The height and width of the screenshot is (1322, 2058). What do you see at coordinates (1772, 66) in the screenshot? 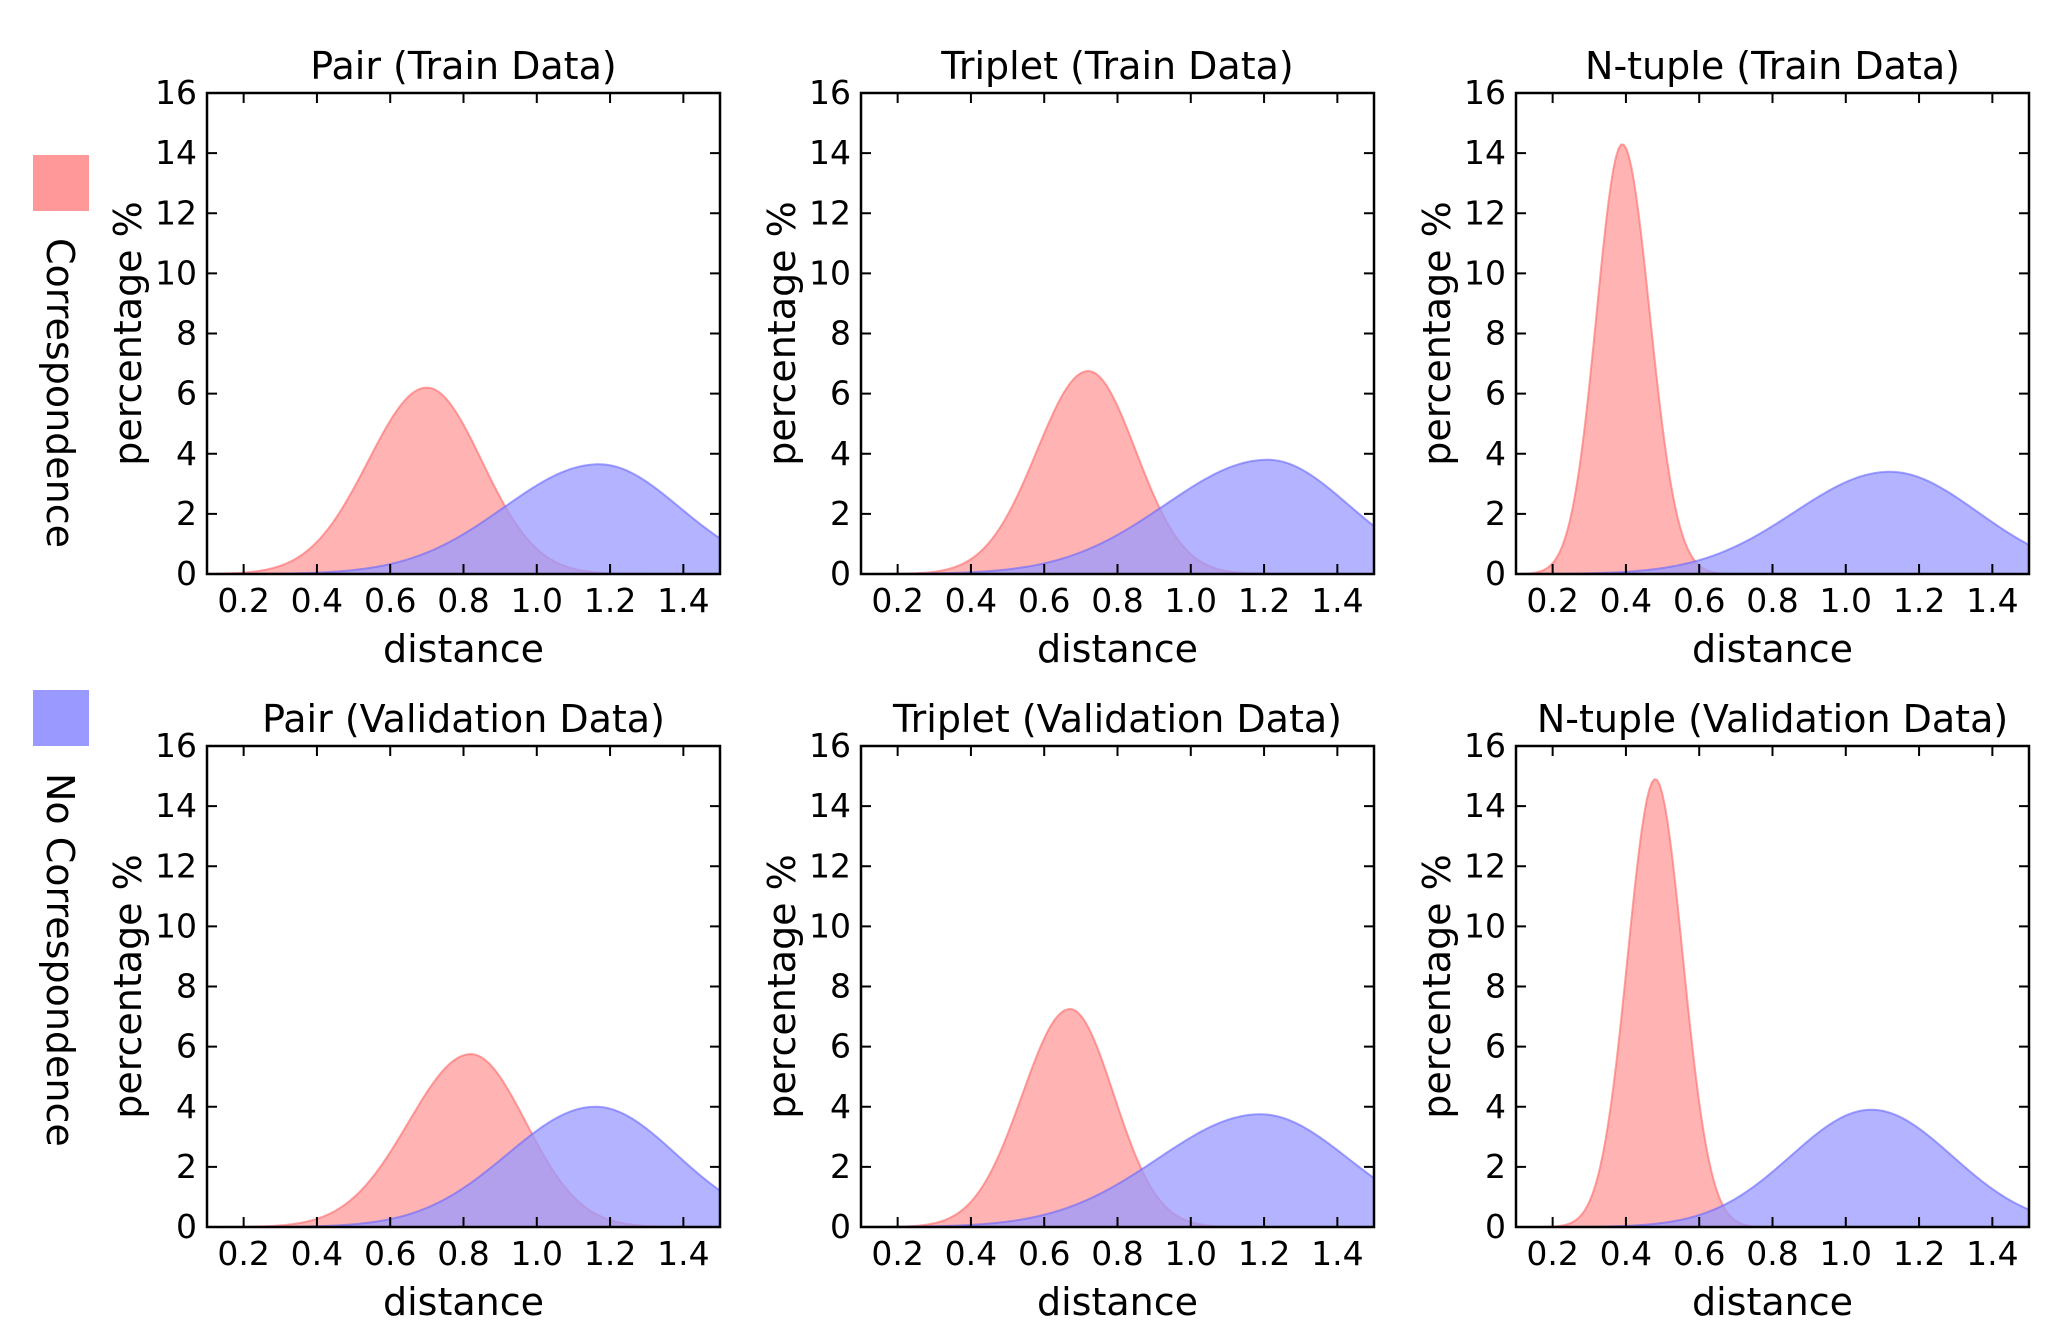
I see `chart-title: N-tuple (Train Data)` at bounding box center [1772, 66].